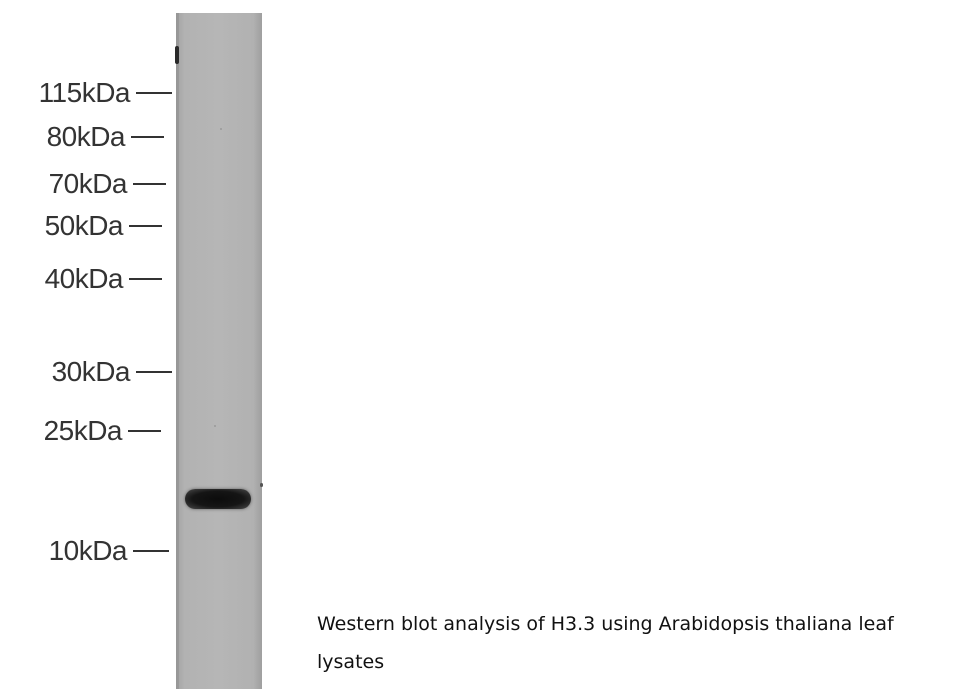  I want to click on marker-50kda: 50kDa, so click(81, 226).